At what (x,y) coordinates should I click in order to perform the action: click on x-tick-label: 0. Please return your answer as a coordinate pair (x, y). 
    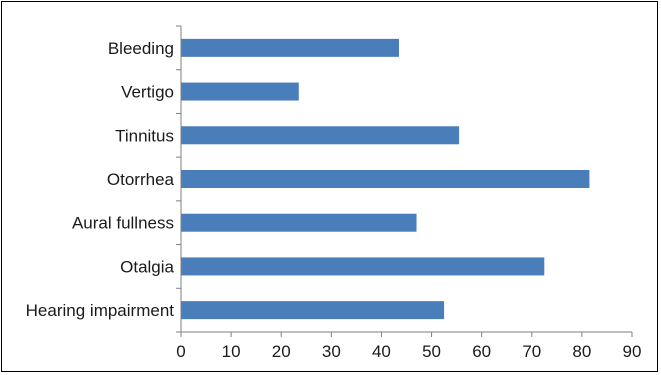
    Looking at the image, I should click on (180, 351).